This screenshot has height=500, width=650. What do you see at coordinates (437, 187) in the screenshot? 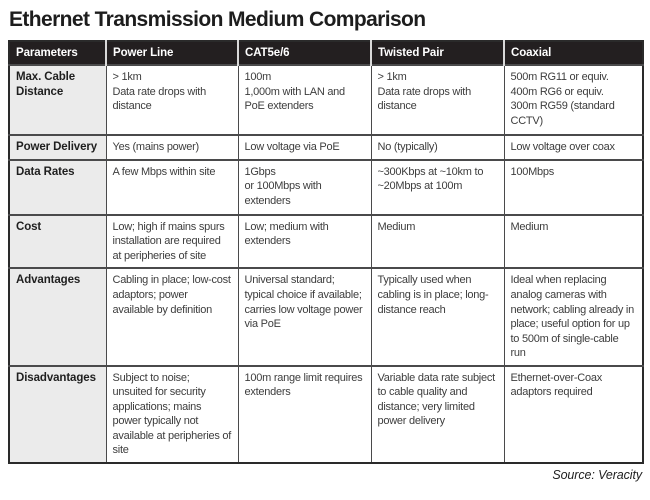
I see `cell-data-rates-twisted-pair: ~300Kbps at ~10km to ~20Mbps at 100m` at bounding box center [437, 187].